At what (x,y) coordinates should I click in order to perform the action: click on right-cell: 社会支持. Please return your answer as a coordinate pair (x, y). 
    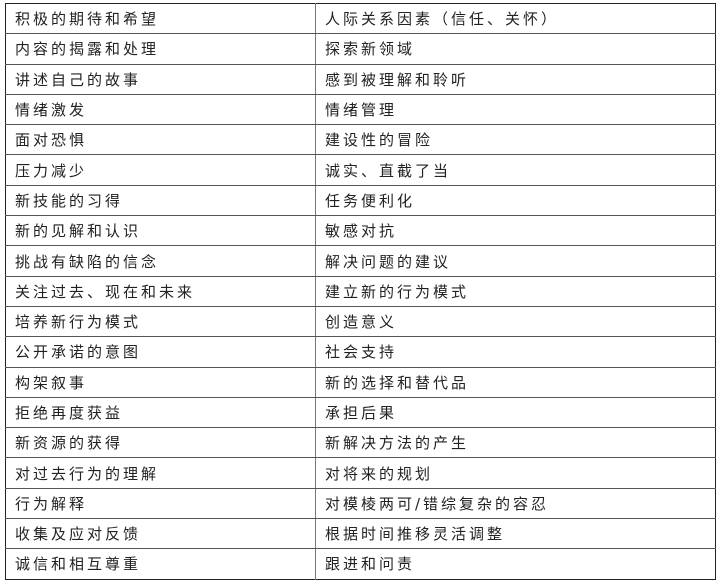
    Looking at the image, I should click on (515, 352).